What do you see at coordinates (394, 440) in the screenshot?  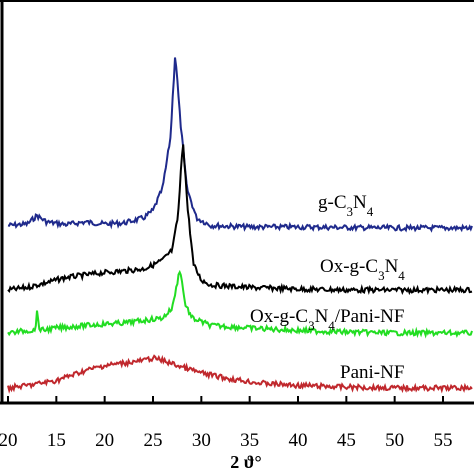 I see `x-tick-label: 50` at bounding box center [394, 440].